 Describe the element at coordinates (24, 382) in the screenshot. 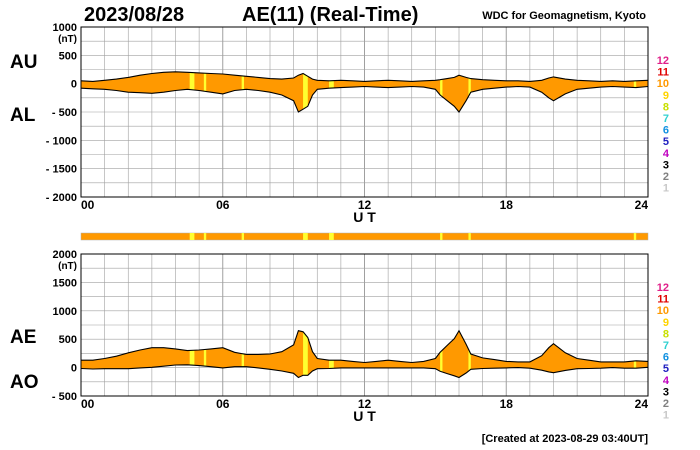

I see `ao-label: AO` at that location.